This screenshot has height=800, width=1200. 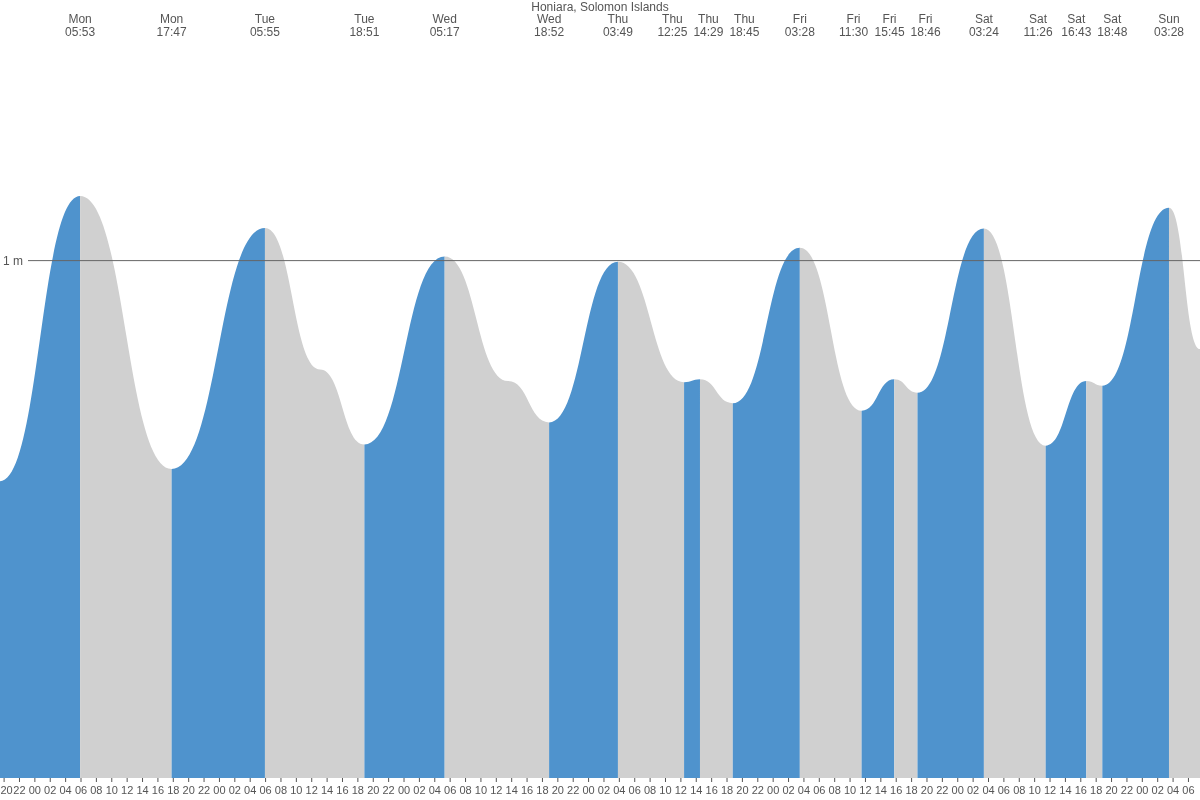 I want to click on text: Thu 18:45, so click(x=744, y=25).